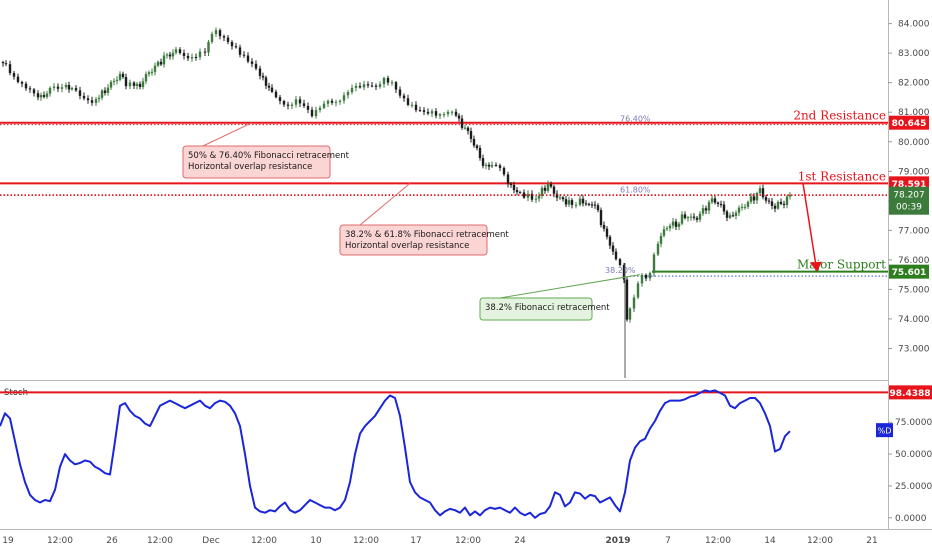 Image resolution: width=932 pixels, height=550 pixels. I want to click on x-axis-label: 17, so click(415, 541).